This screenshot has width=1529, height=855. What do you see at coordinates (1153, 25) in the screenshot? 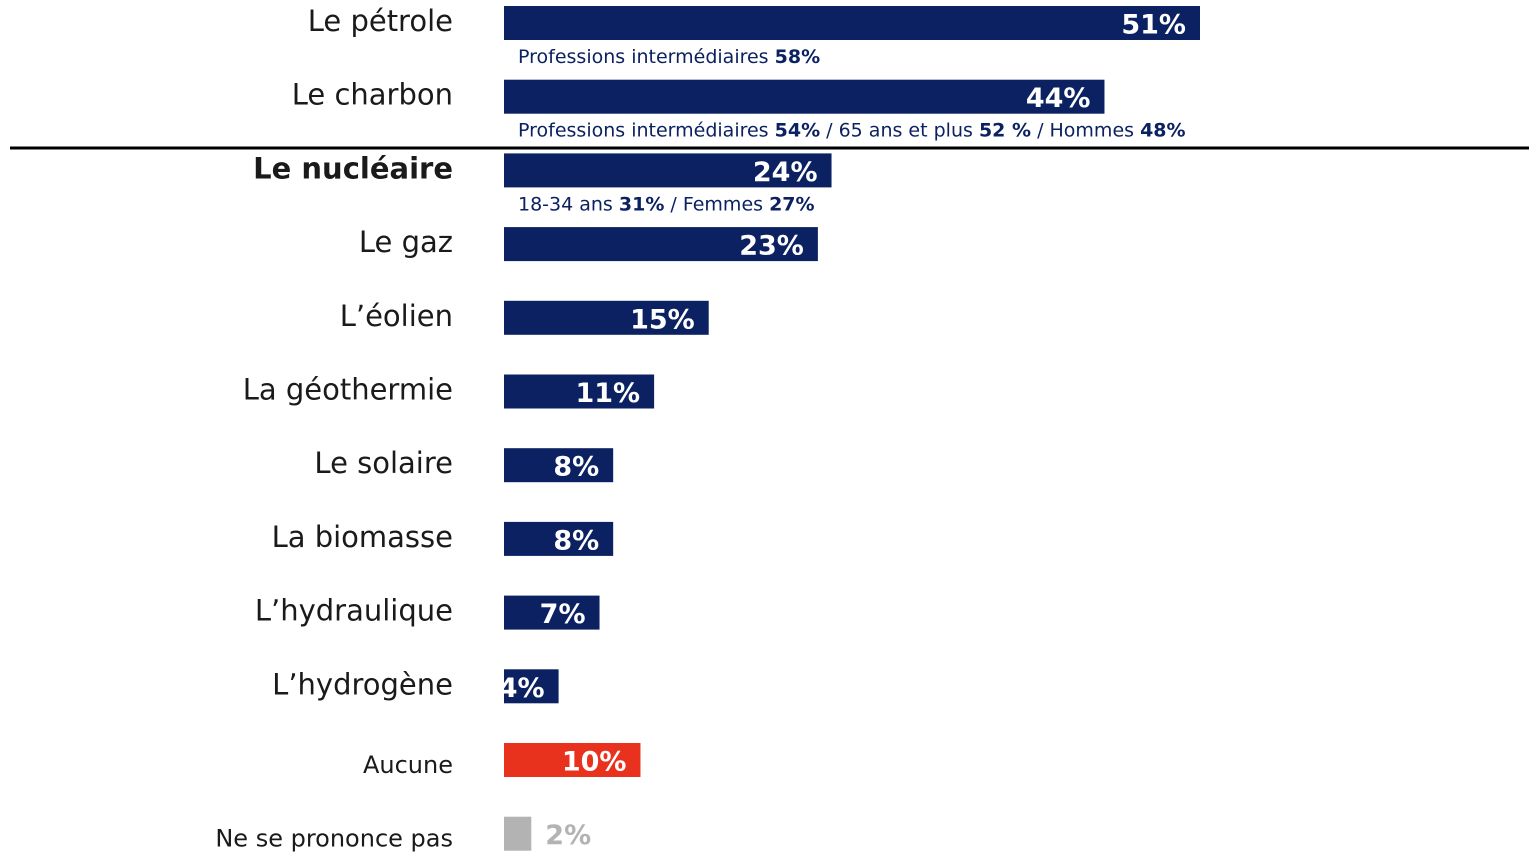
I see `value-label: 51%` at bounding box center [1153, 25].